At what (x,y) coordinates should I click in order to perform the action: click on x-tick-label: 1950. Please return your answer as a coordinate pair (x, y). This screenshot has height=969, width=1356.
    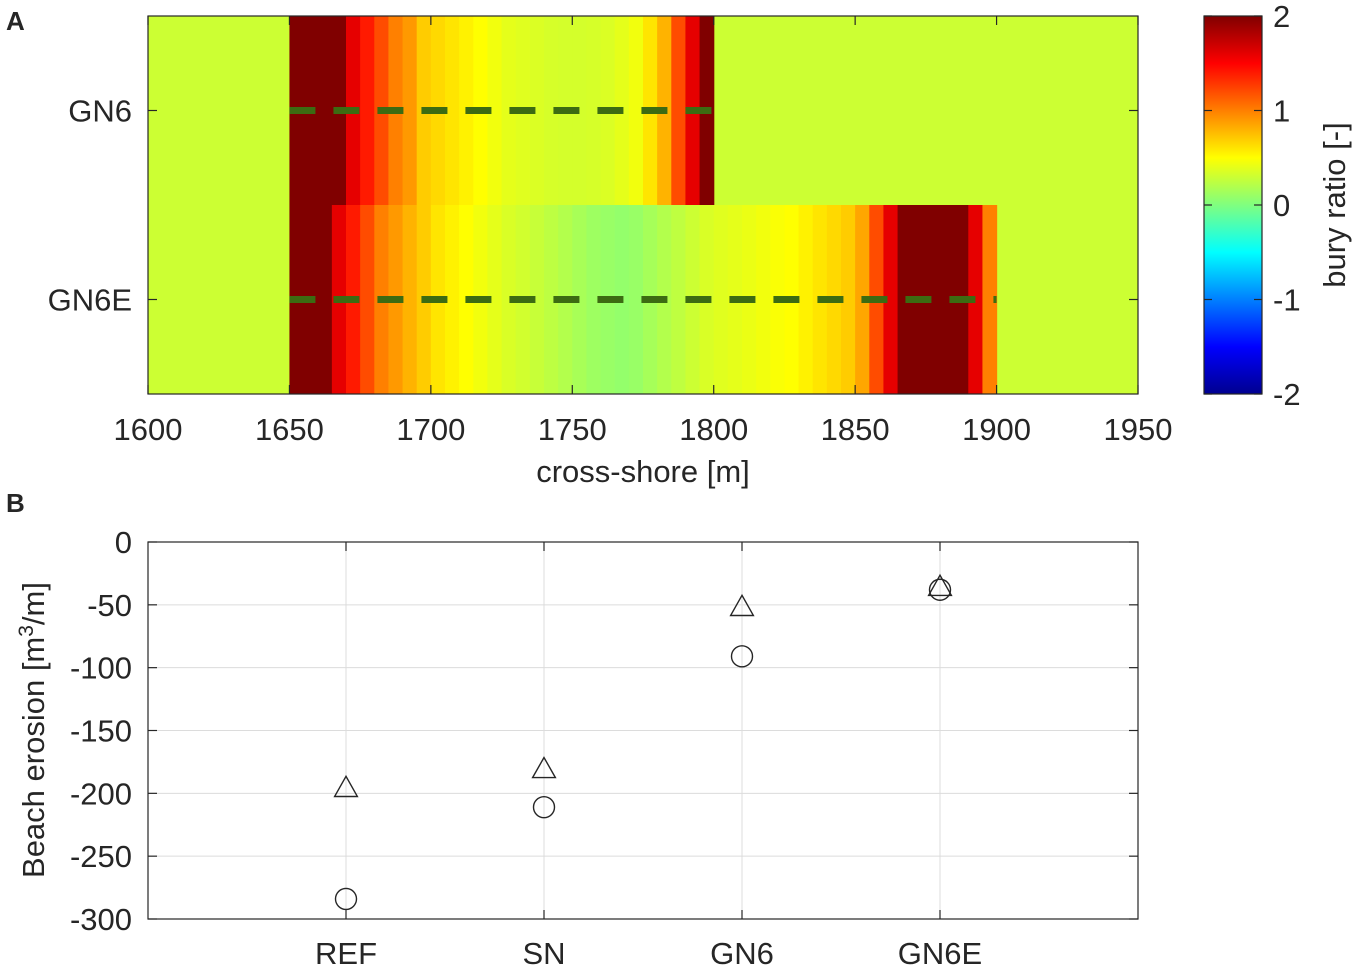
    Looking at the image, I should click on (1138, 429).